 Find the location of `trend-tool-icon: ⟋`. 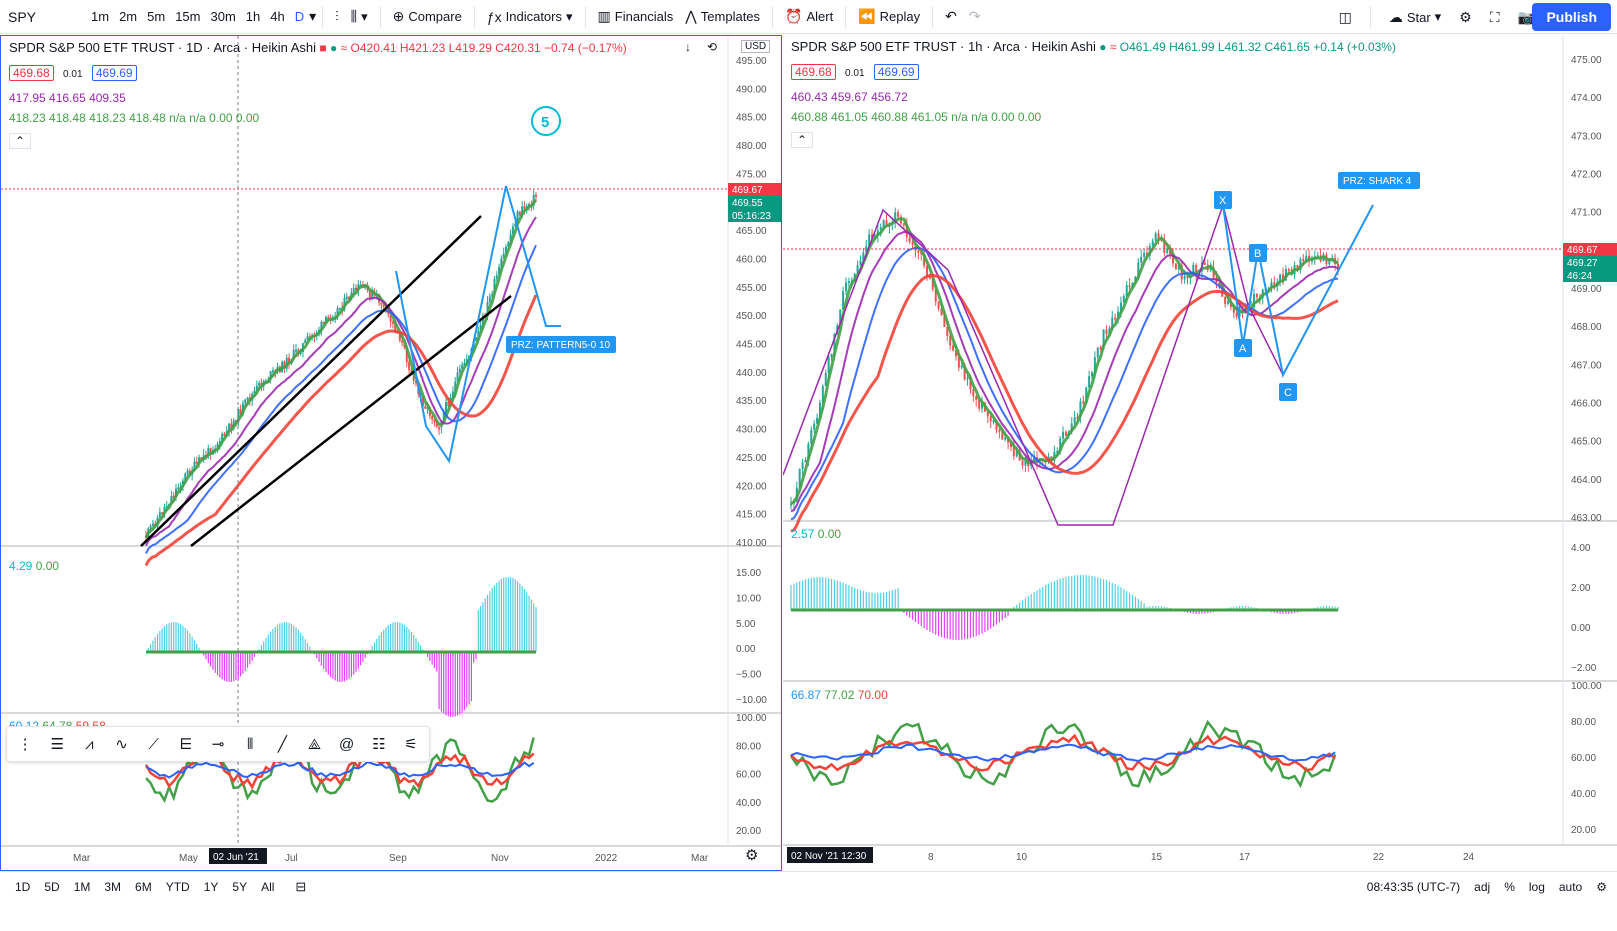

trend-tool-icon: ⟋ is located at coordinates (153, 744).